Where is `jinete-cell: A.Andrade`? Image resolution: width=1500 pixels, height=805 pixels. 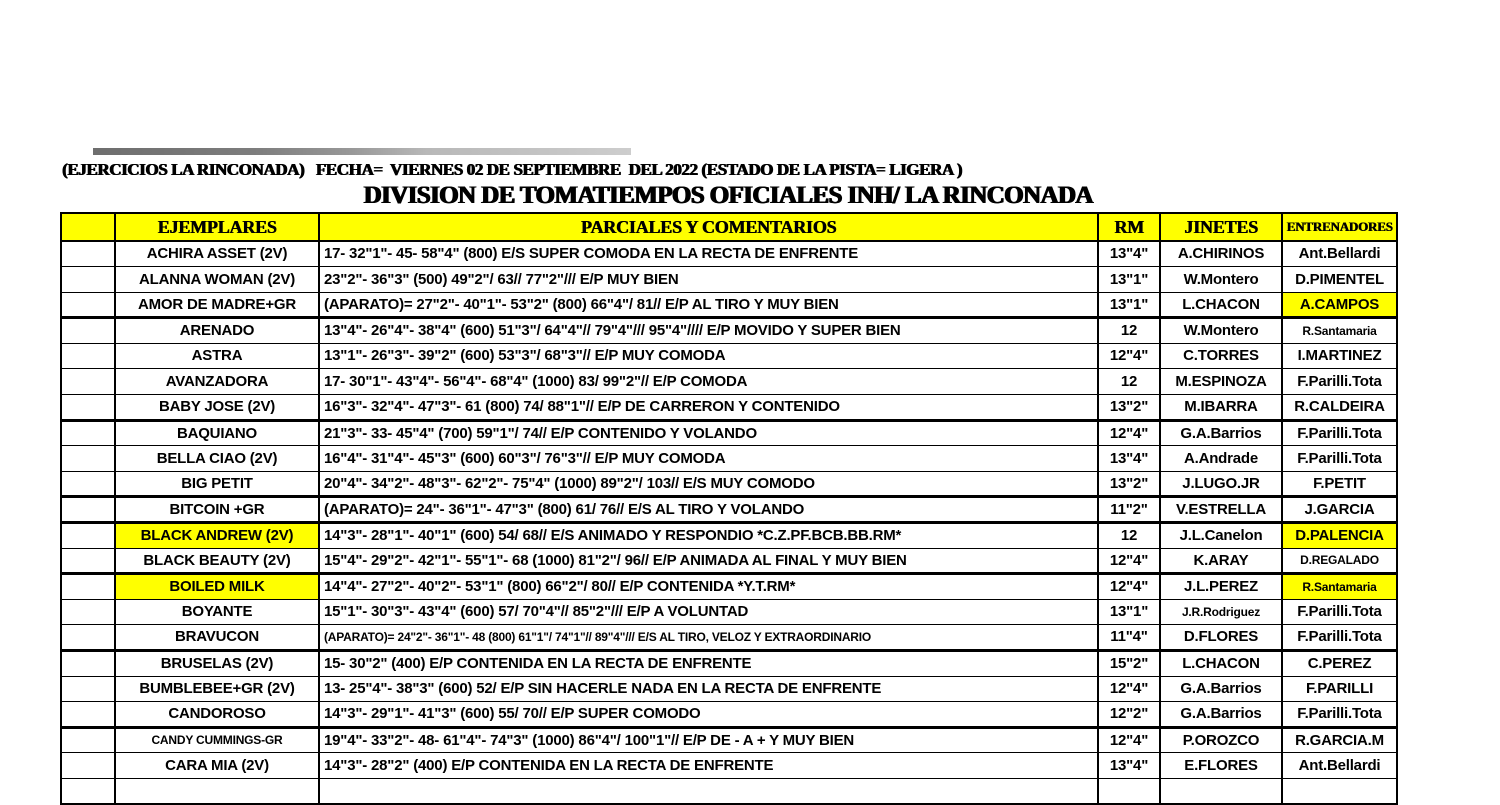
jinete-cell: A.Andrade is located at coordinates (1221, 458).